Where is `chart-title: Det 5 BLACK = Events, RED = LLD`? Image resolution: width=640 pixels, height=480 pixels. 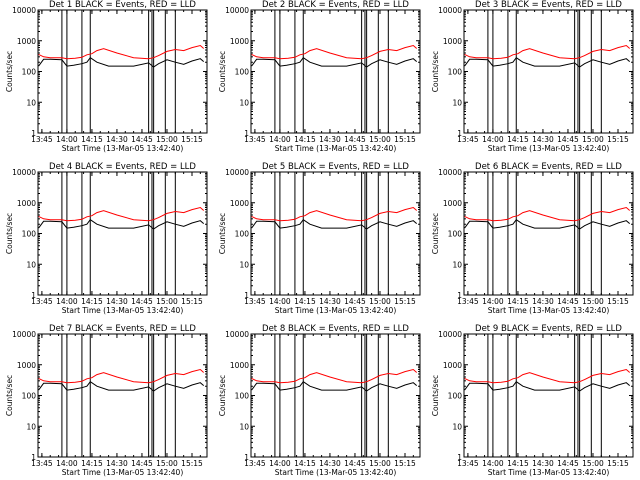 chart-title: Det 5 BLACK = Events, RED = LLD is located at coordinates (335, 167).